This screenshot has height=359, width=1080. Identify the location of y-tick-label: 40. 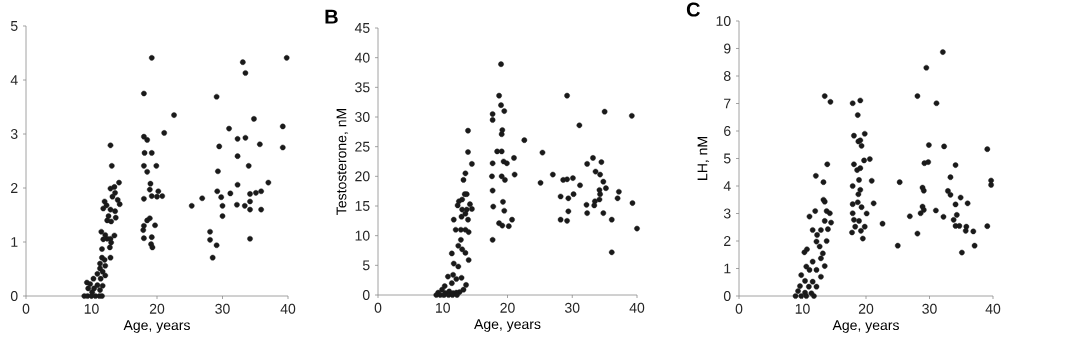
(362, 57).